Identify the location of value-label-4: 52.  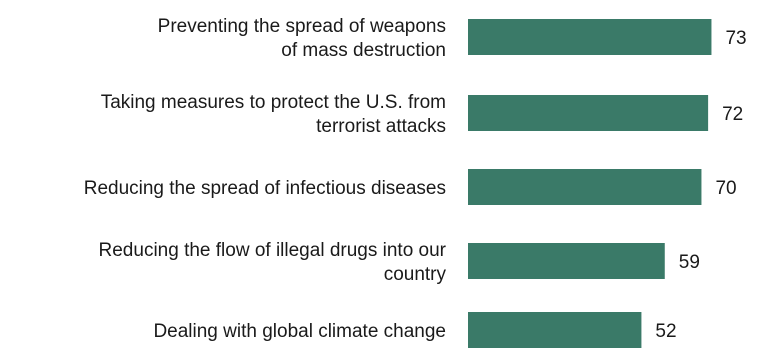
(665, 331).